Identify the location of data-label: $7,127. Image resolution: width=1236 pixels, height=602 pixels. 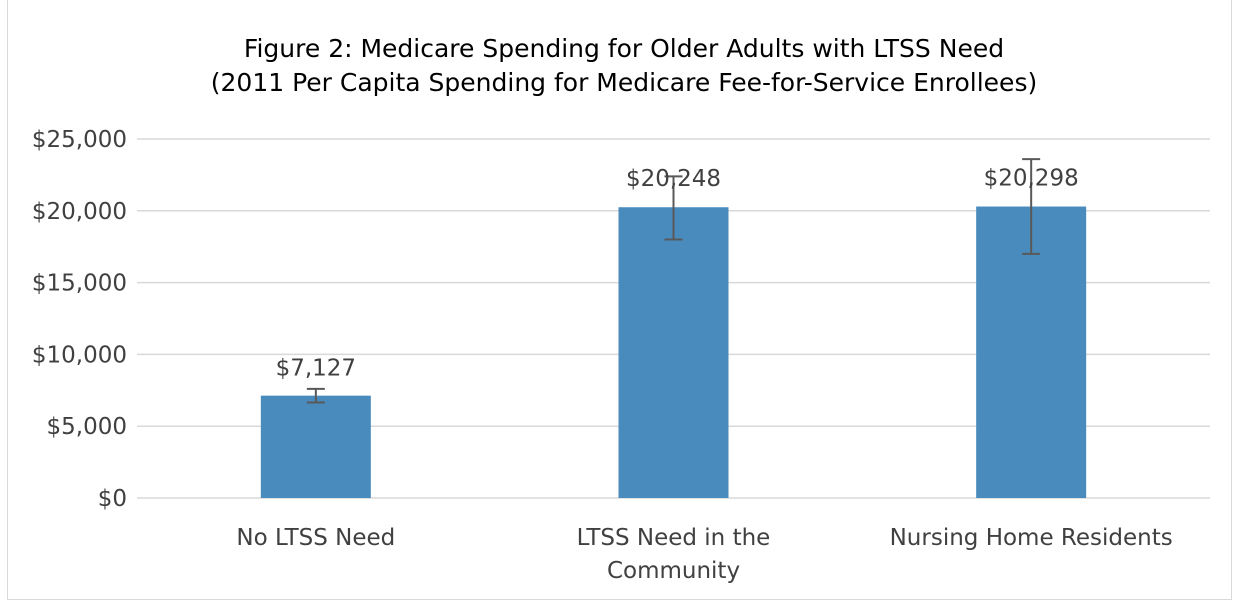
(316, 369).